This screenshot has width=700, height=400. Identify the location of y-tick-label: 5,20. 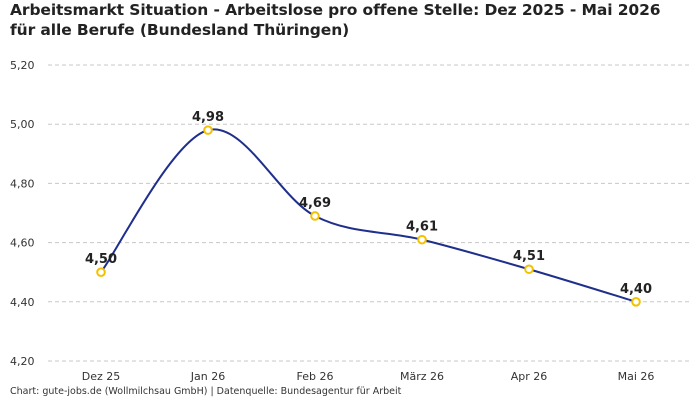
(22, 65).